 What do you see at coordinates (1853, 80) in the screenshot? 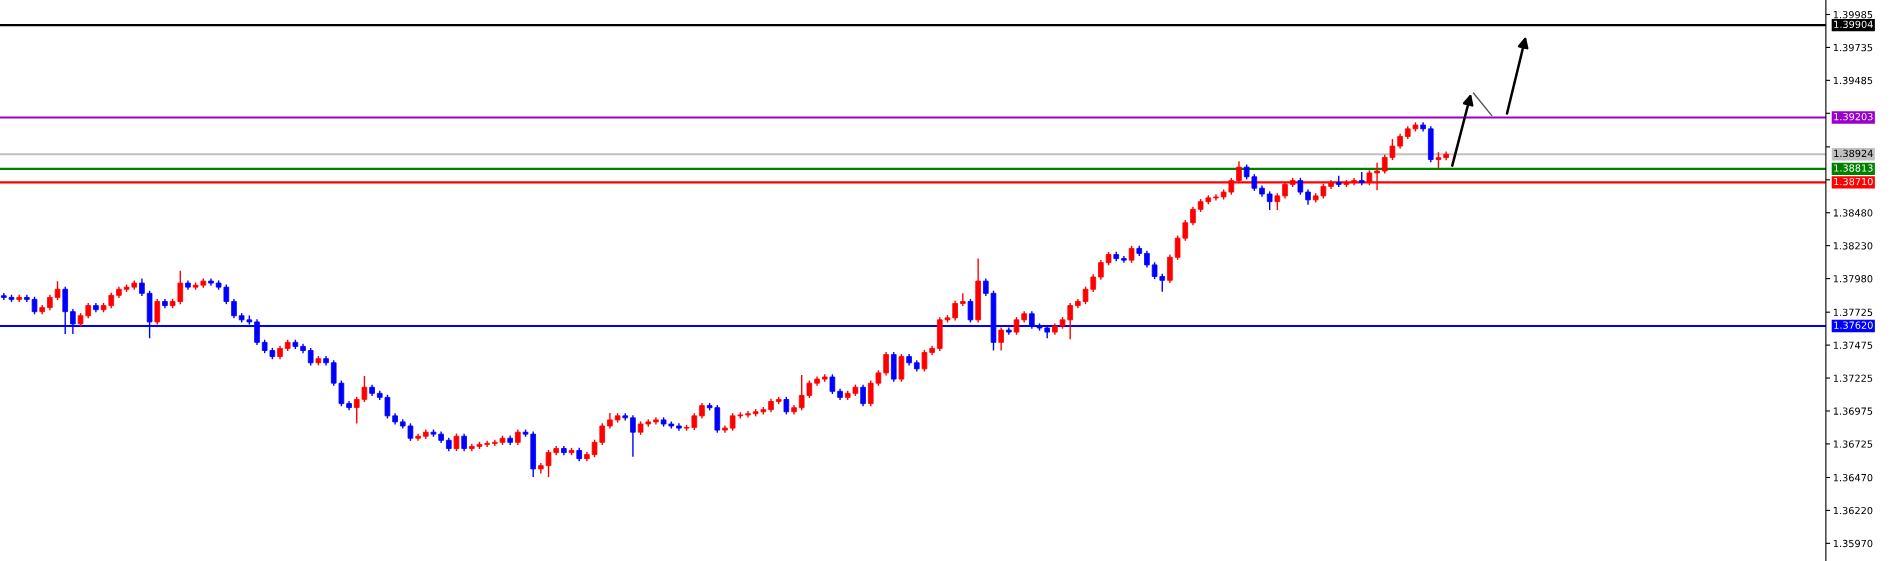
I see `y-tick-label: 1.39485` at bounding box center [1853, 80].